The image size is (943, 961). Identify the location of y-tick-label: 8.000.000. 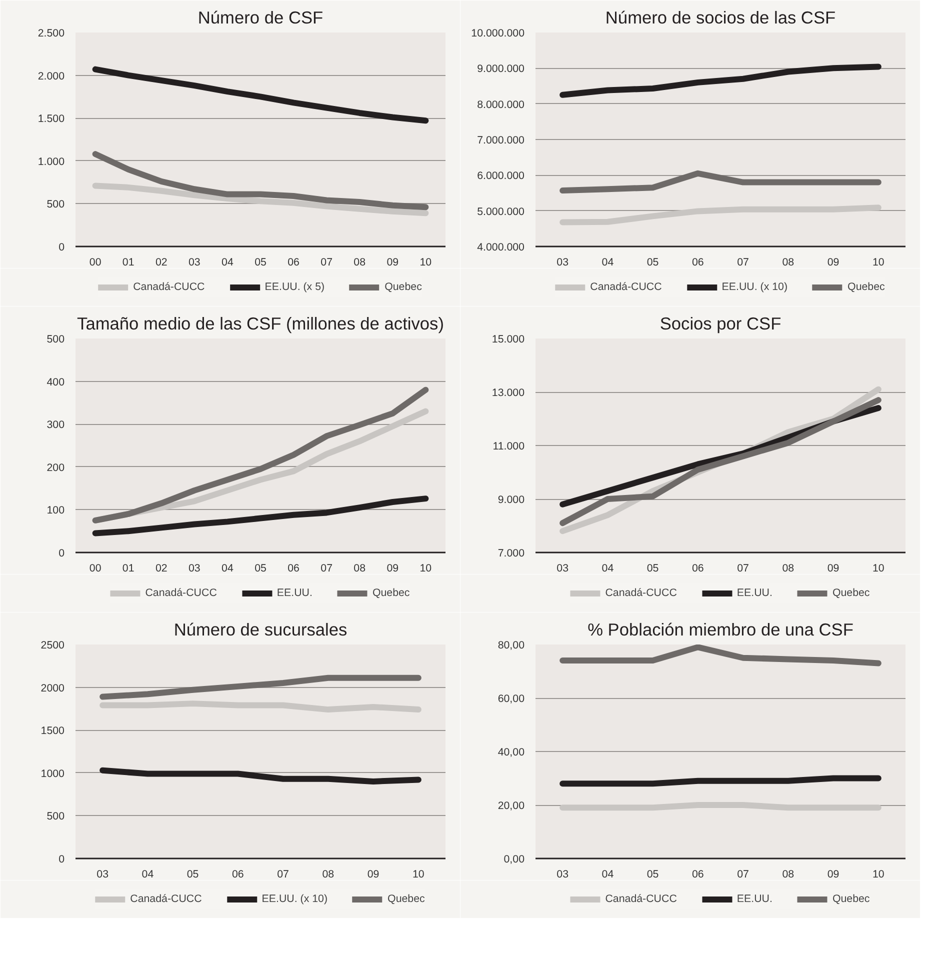
(501, 104).